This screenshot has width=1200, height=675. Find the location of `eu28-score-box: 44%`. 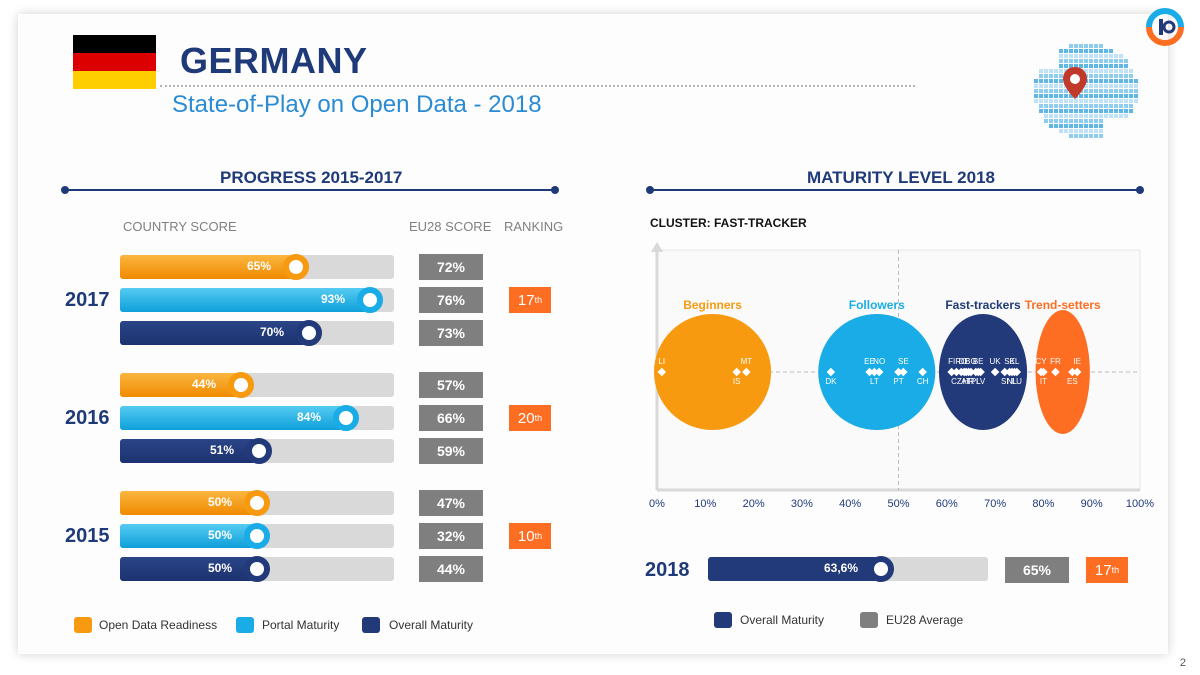

eu28-score-box: 44% is located at coordinates (451, 569).